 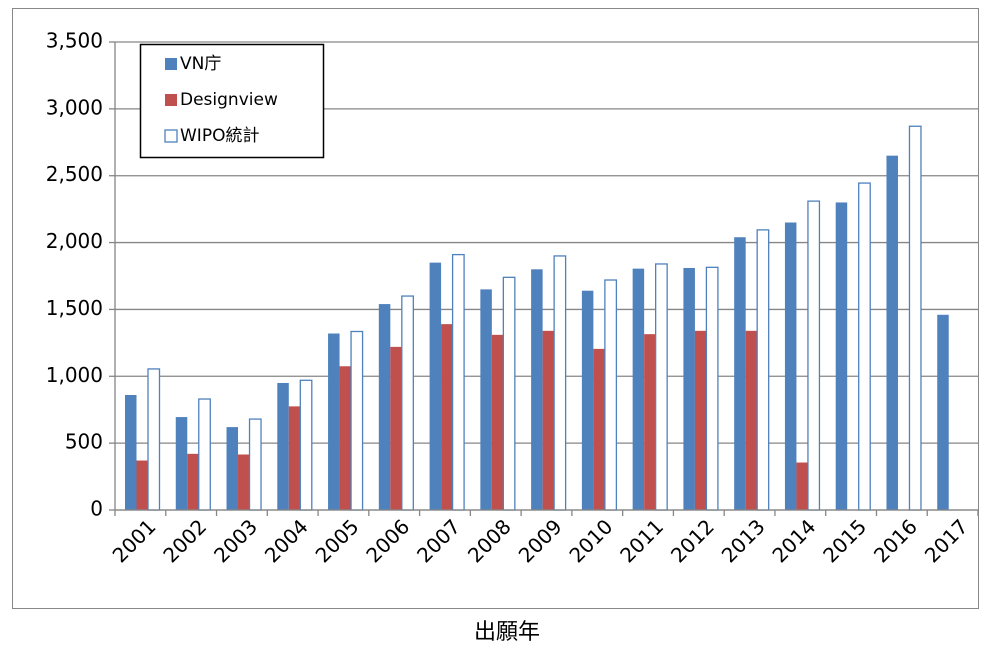 I want to click on x-tick-label: 2016, so click(x=895, y=540).